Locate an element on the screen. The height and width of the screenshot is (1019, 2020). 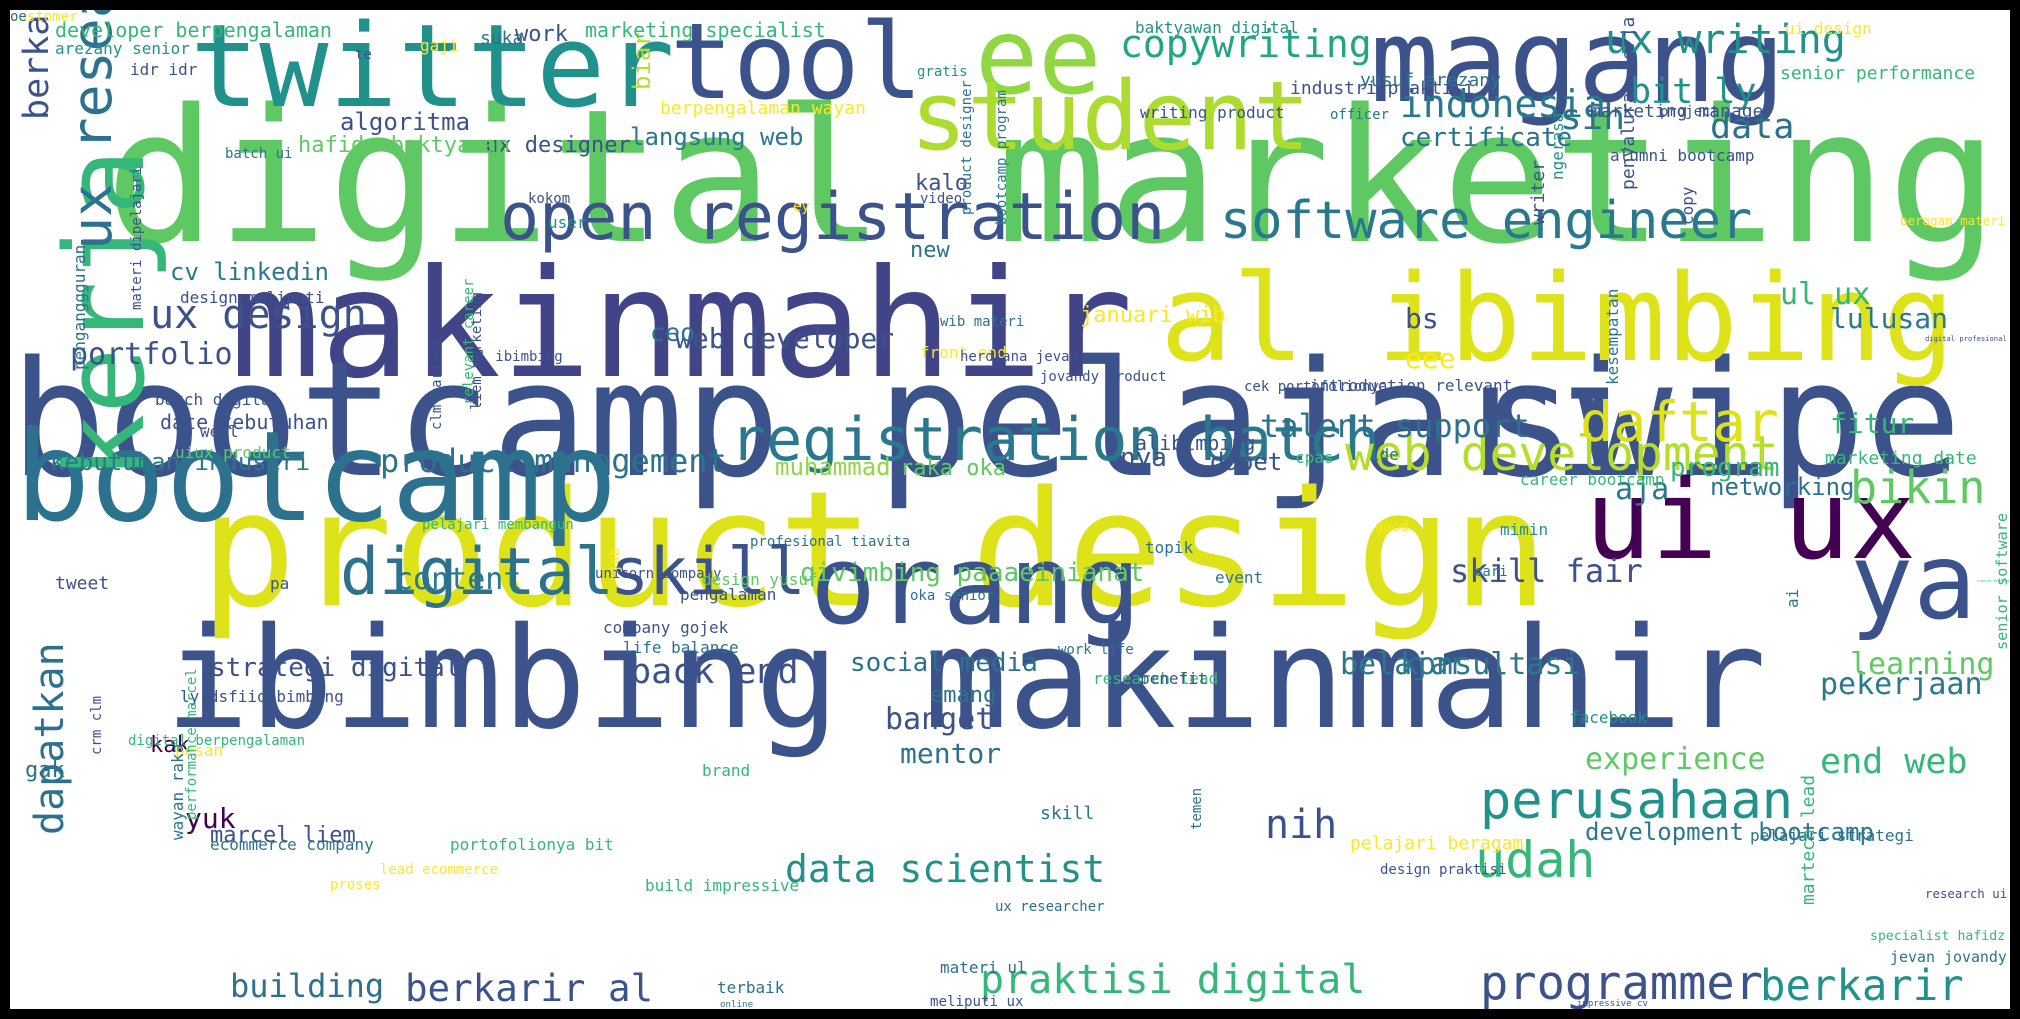
cloud-word: writing product is located at coordinates (1212, 112).